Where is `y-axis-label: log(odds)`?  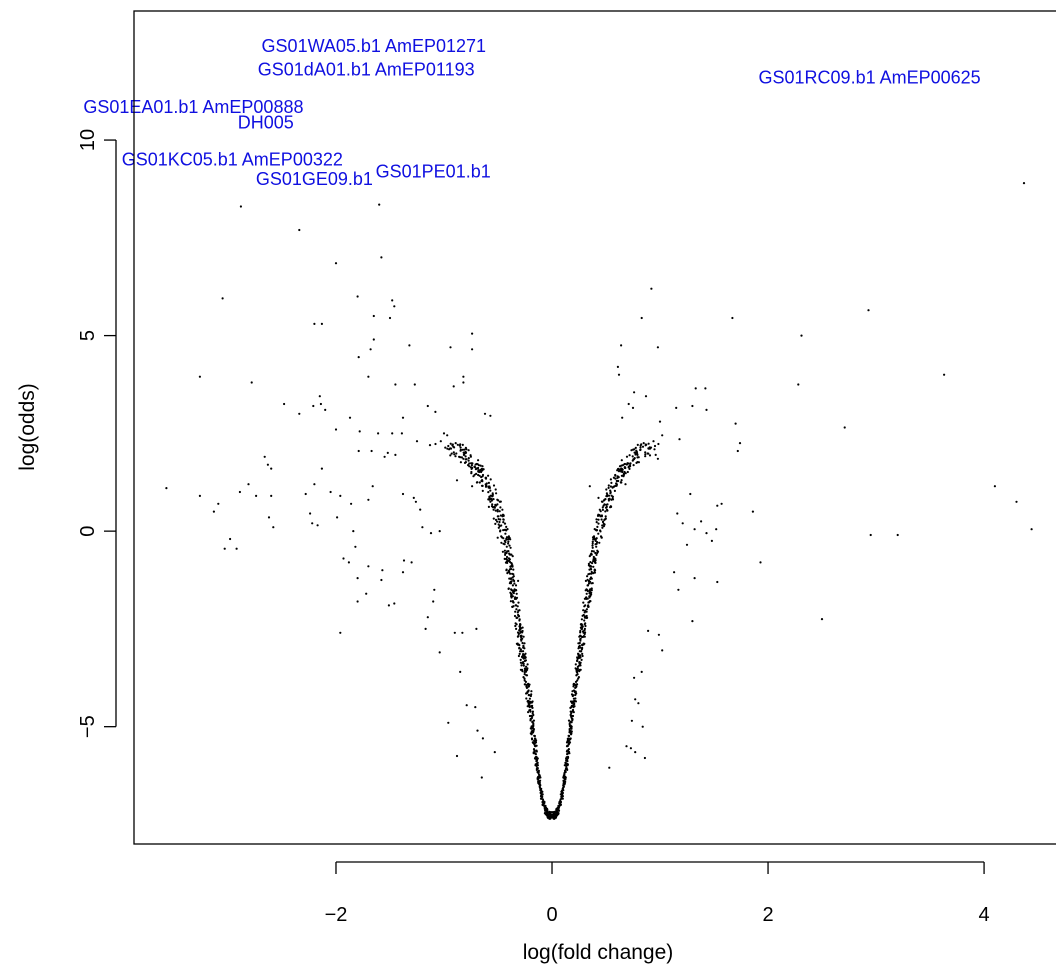
y-axis-label: log(odds) is located at coordinates (27, 427).